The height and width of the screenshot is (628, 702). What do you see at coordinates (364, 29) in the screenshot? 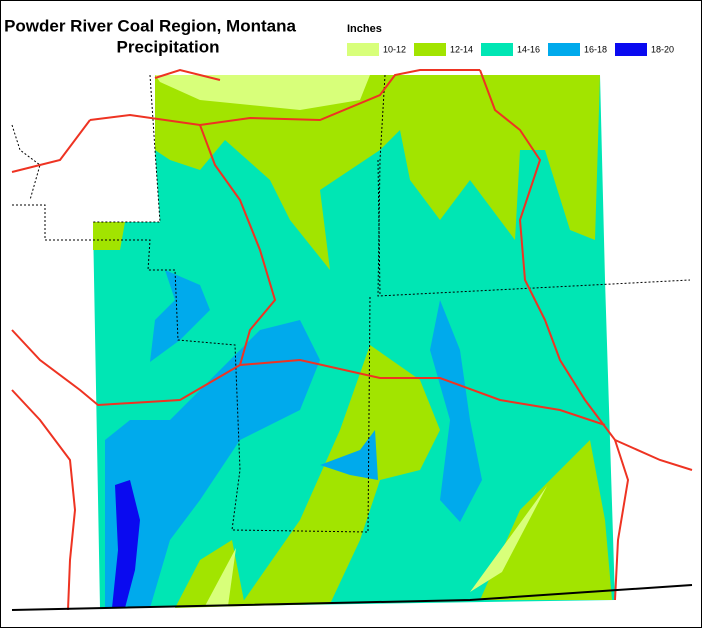
I see `legend-title: Inches` at bounding box center [364, 29].